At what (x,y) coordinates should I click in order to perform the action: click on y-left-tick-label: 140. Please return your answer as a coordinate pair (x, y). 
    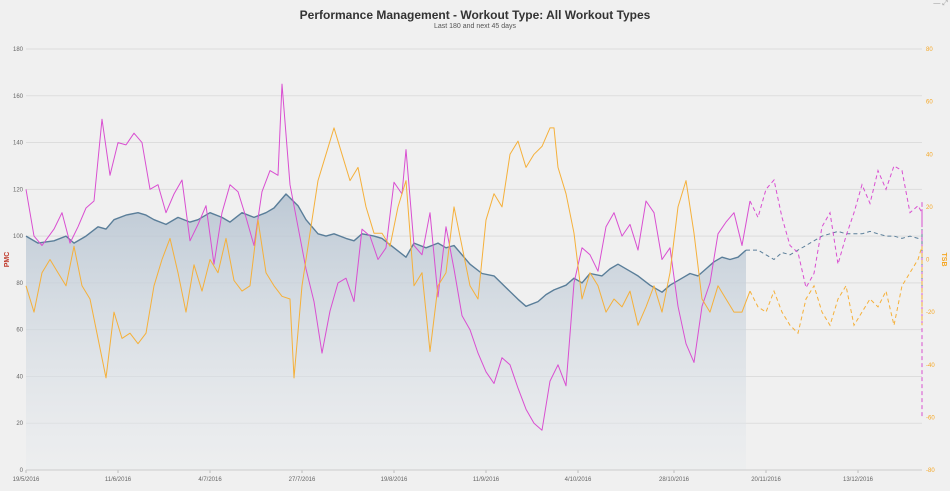
    Looking at the image, I should click on (18, 144).